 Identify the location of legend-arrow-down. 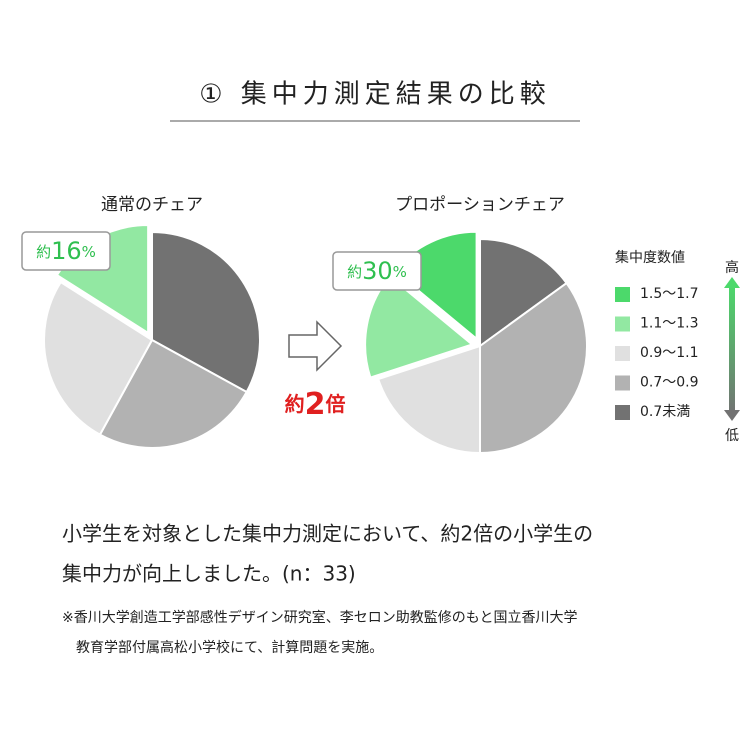
(732, 415).